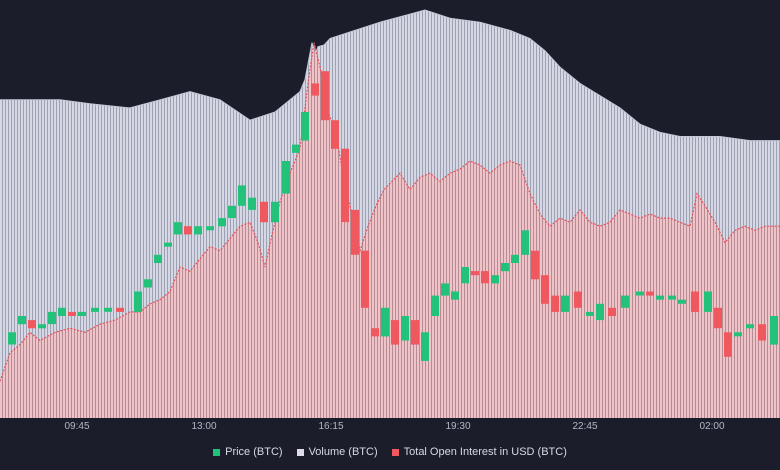 This screenshot has width=780, height=470. I want to click on x-axis: 09:45 13:00 16:15 19:30 22:45 02:00, so click(394, 426).